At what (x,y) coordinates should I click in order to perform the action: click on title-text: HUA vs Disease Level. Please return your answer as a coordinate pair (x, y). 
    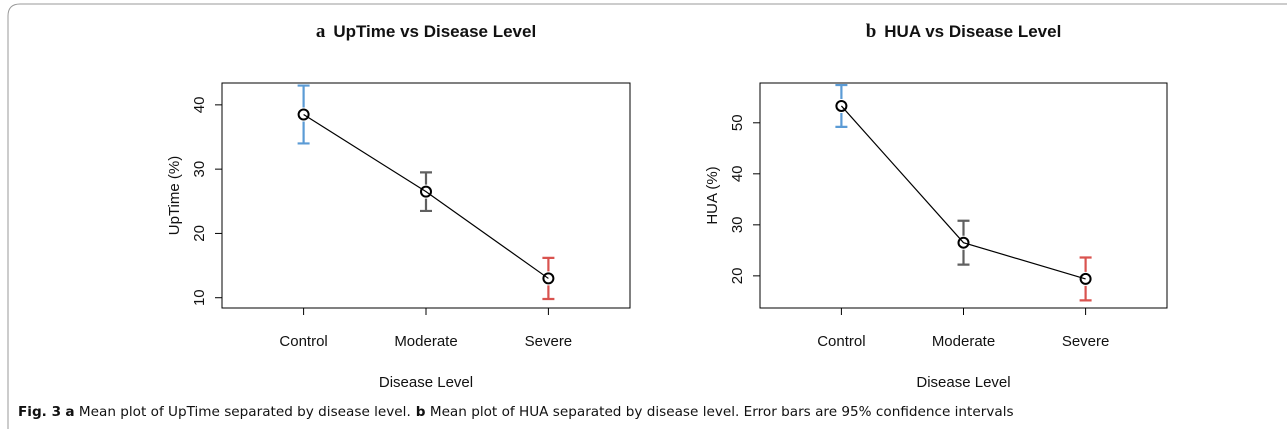
    Looking at the image, I should click on (972, 31).